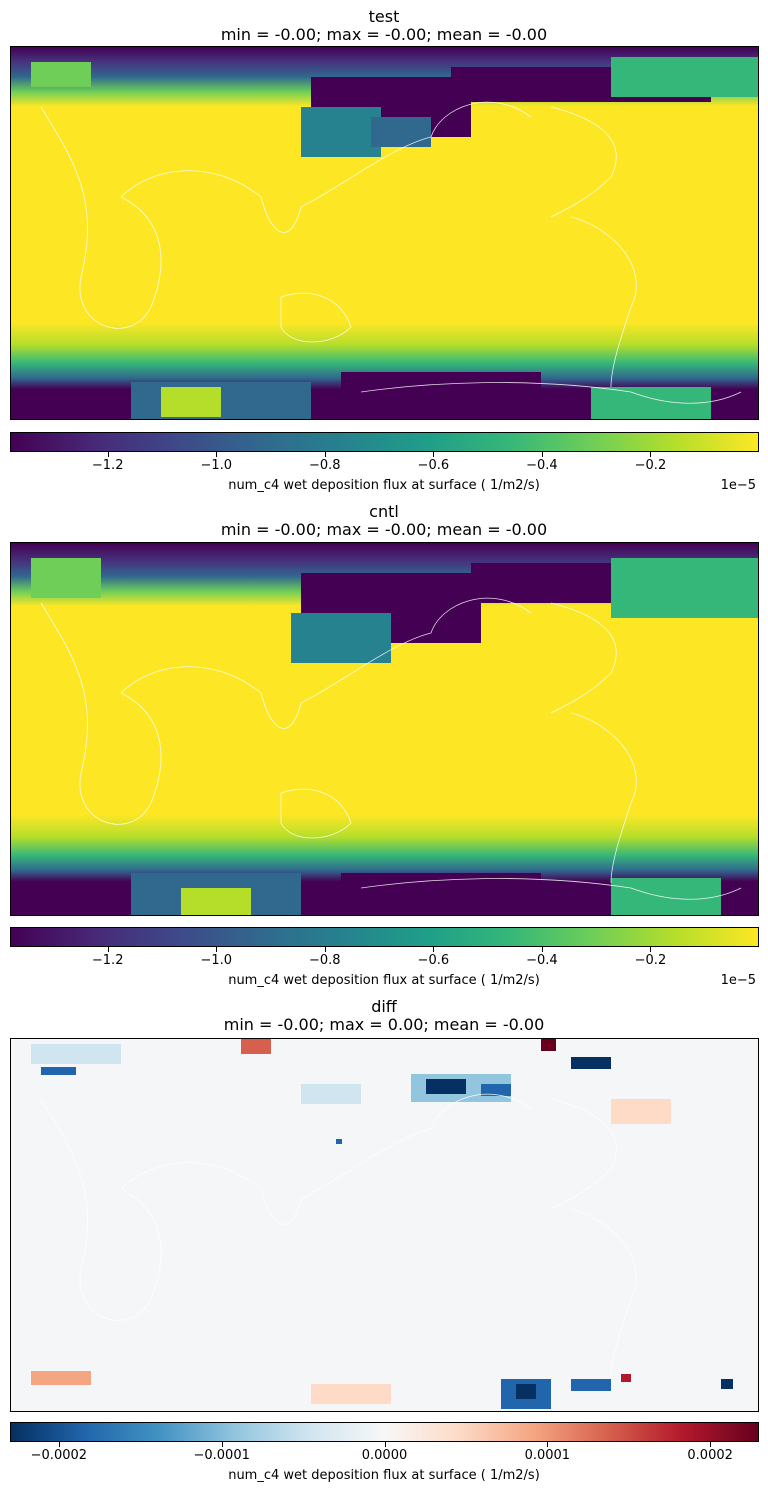  I want to click on colorbar-tick-label: −0.0001, so click(221, 1455).